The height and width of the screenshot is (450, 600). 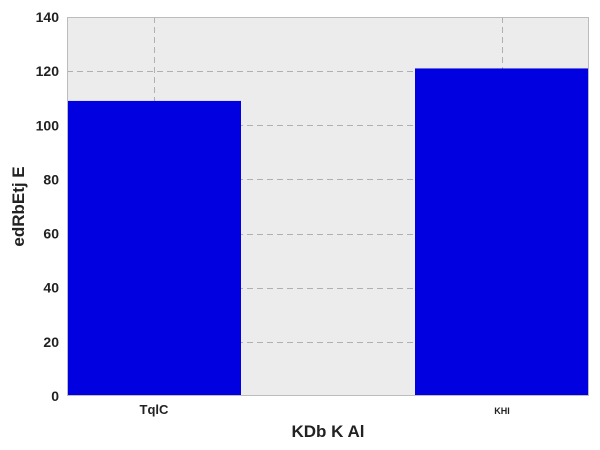 What do you see at coordinates (154, 409) in the screenshot?
I see `x-tick-label: TqlC` at bounding box center [154, 409].